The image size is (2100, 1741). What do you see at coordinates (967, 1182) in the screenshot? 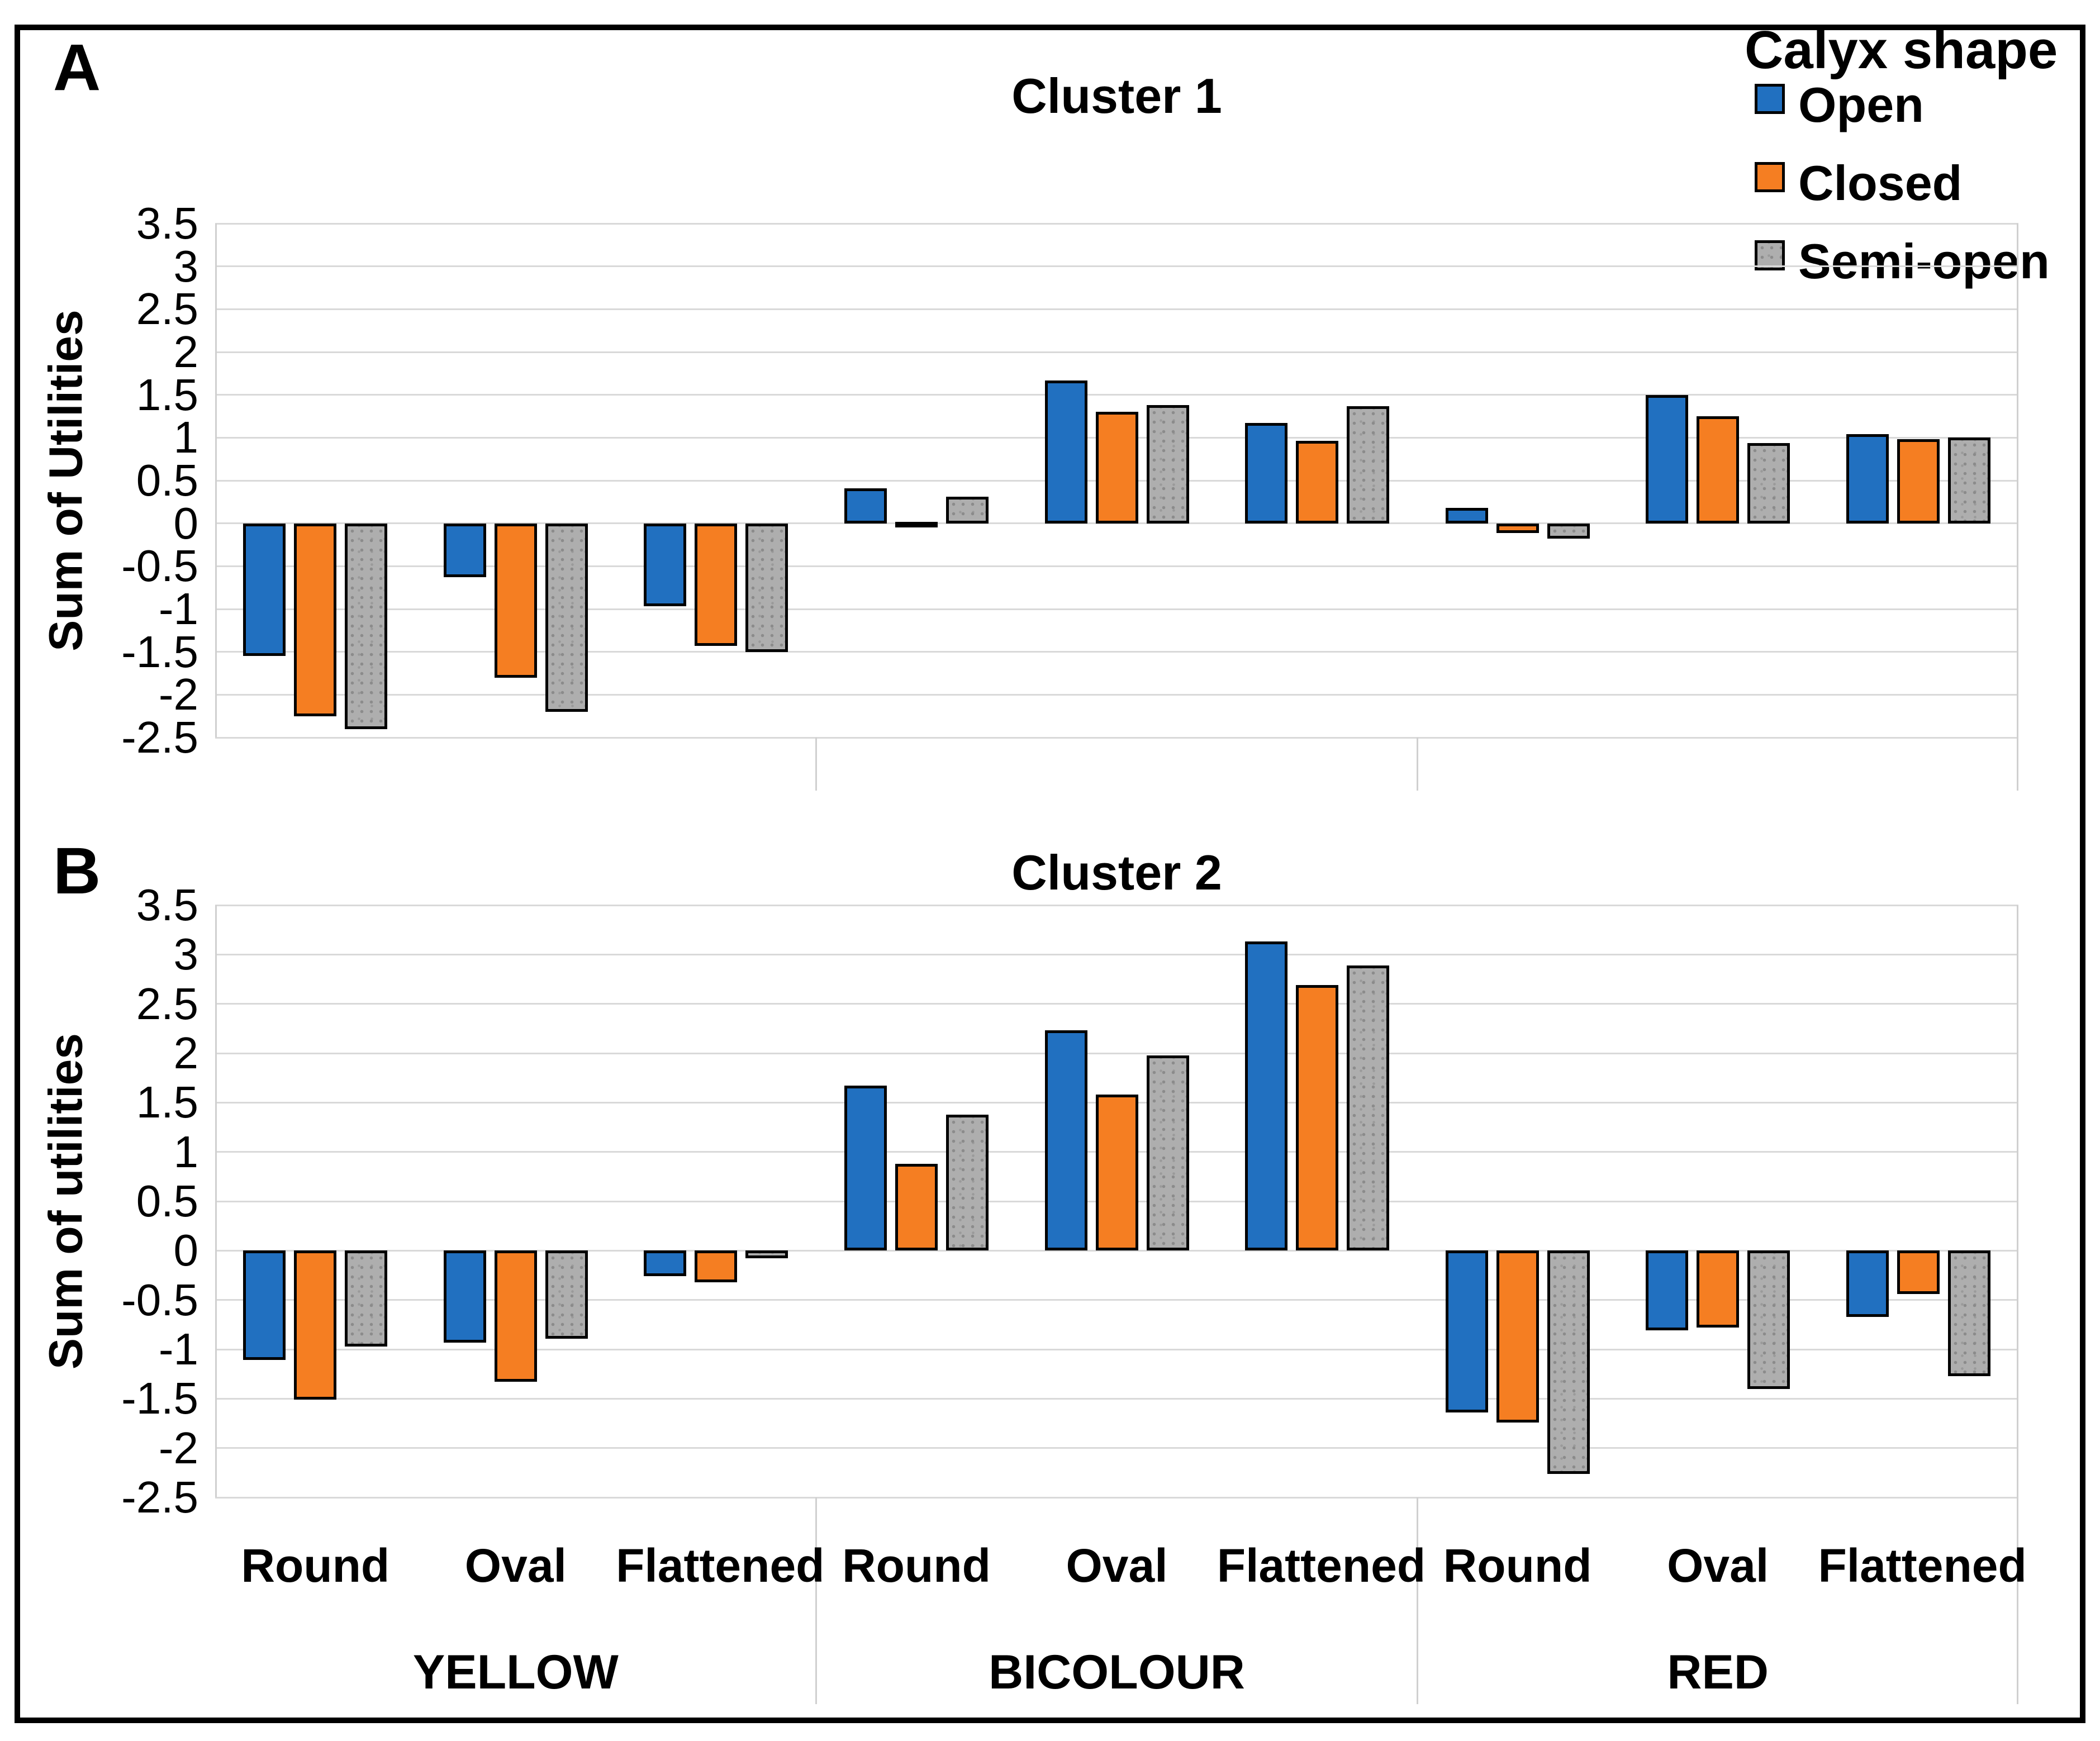
I see `bar-cluster-2-bicolour-round-semi-open` at bounding box center [967, 1182].